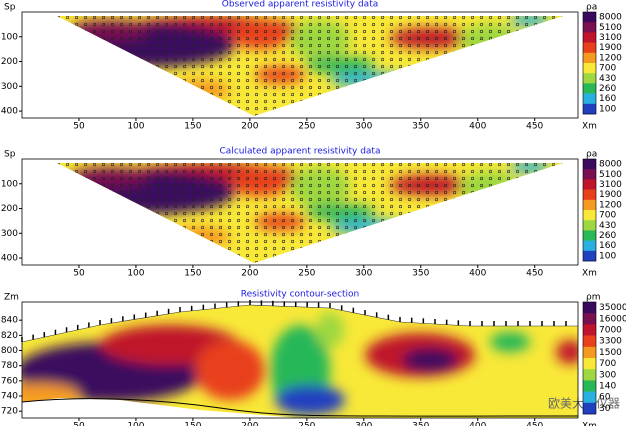  Describe the element at coordinates (11, 298) in the screenshot. I see `y-axis-label: Zm` at that location.